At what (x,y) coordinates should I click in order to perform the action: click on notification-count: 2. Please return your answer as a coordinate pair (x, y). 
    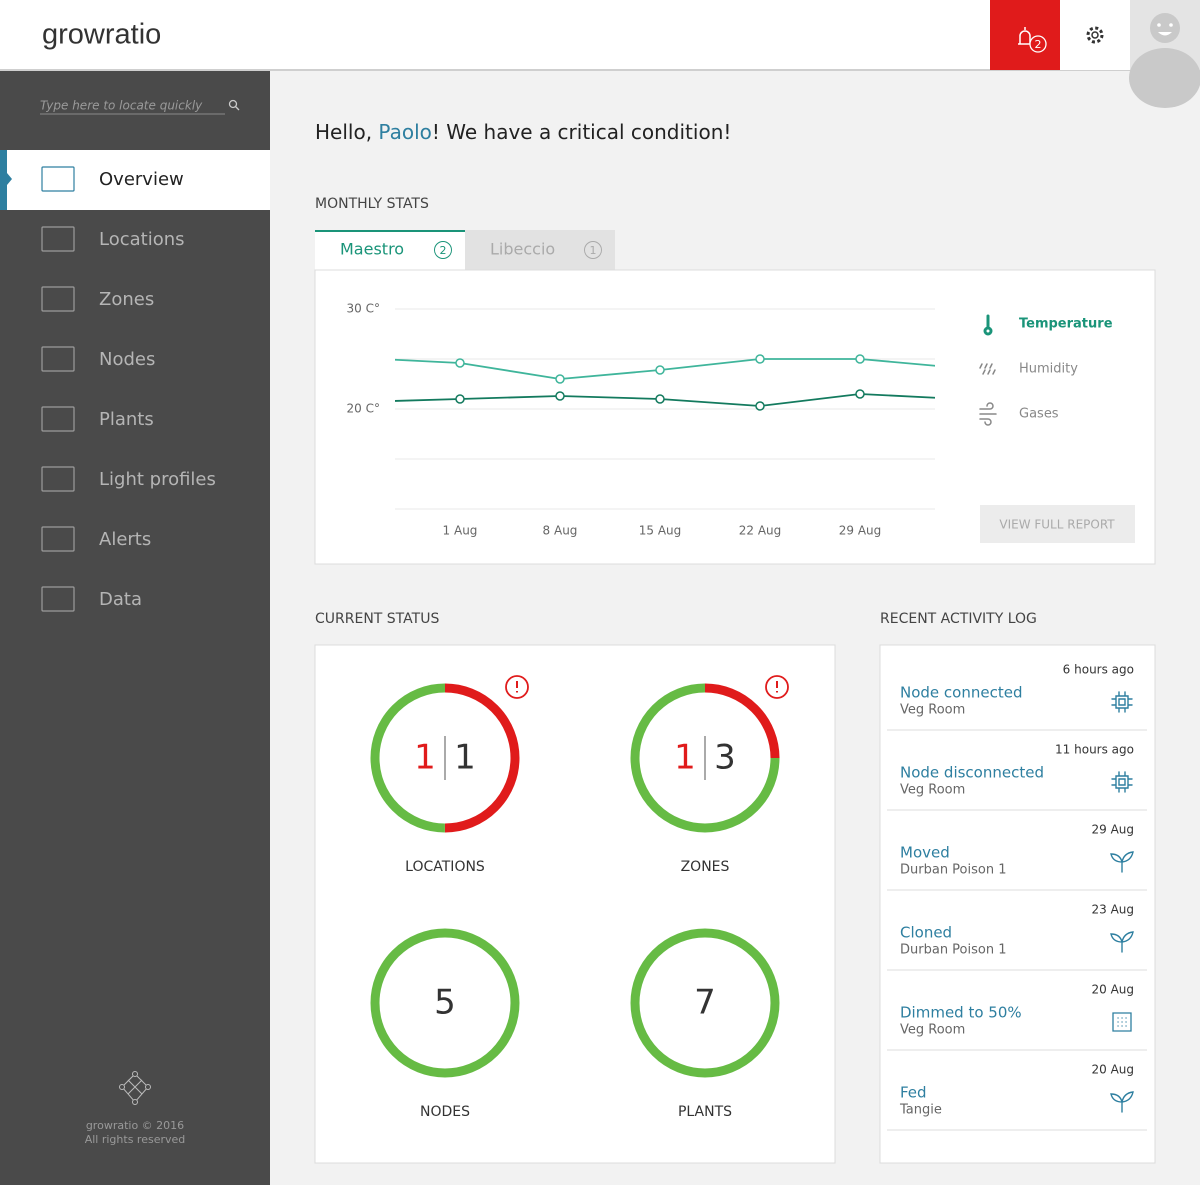
    Looking at the image, I should click on (1038, 44).